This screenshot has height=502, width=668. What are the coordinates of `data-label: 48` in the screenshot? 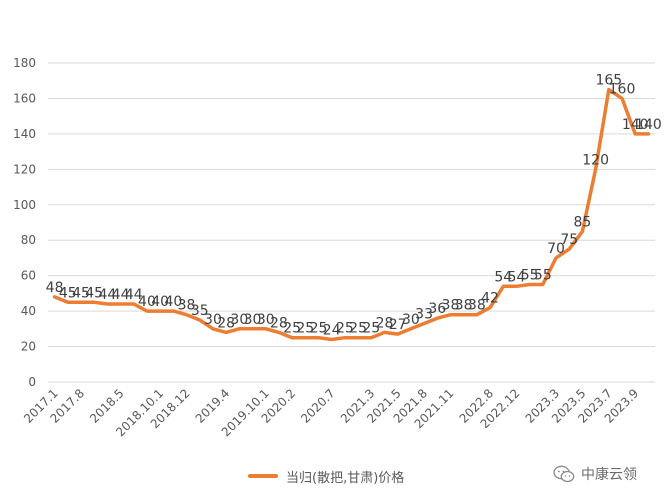 It's located at (55, 288).